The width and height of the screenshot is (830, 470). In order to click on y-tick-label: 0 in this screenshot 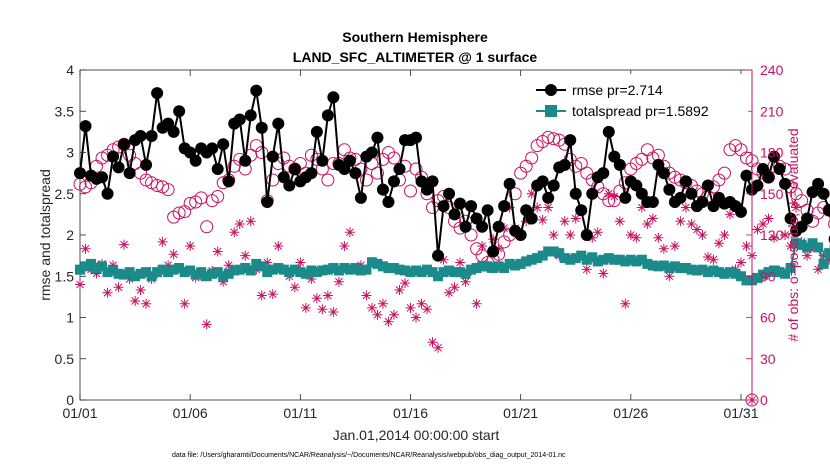, I will do `click(70, 400)`.